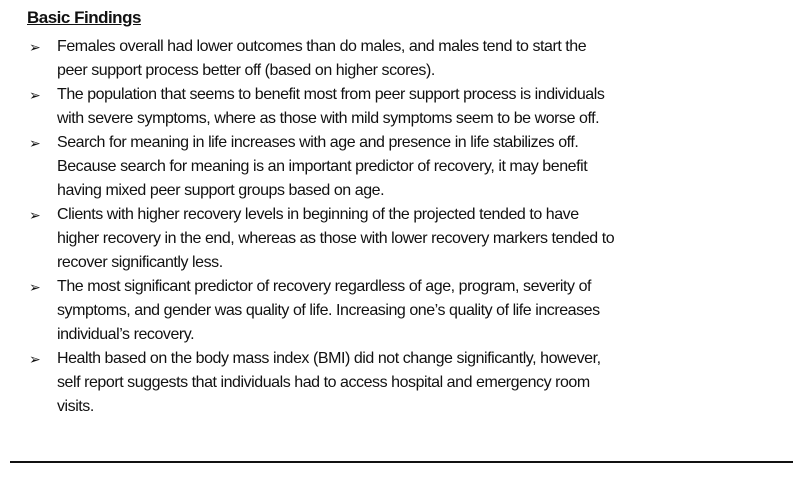 This screenshot has width=803, height=479. What do you see at coordinates (126, 334) in the screenshot?
I see `finding-text-line: individual’s recovery.` at bounding box center [126, 334].